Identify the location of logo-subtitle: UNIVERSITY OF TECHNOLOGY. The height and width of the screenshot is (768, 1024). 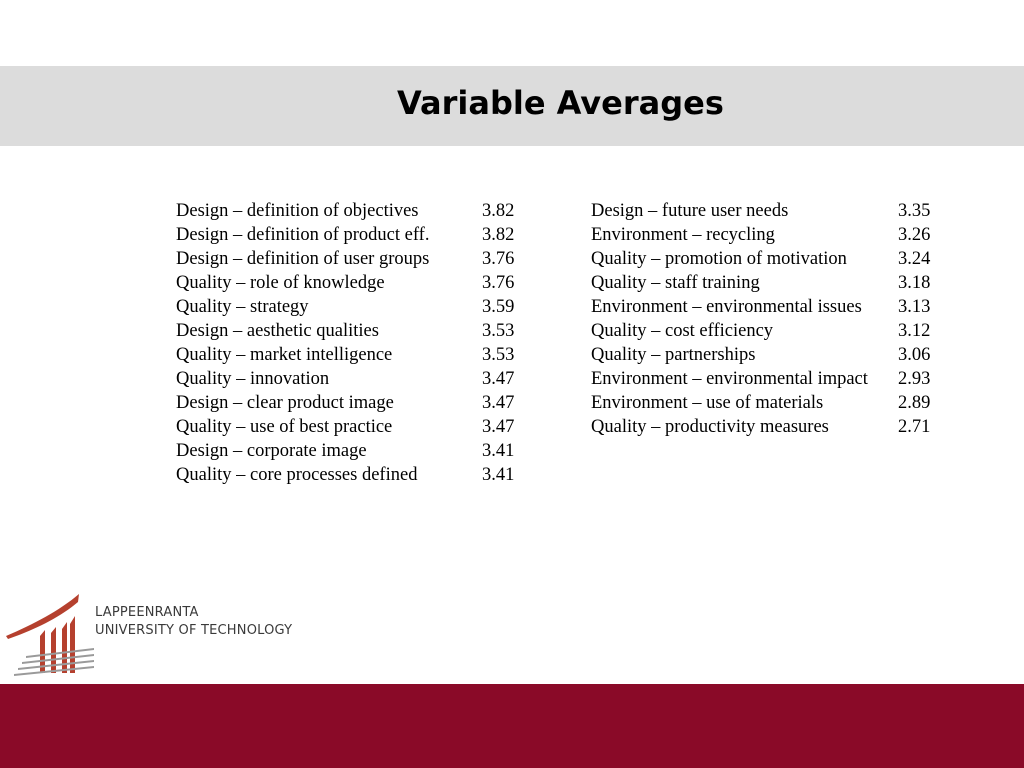
(194, 630).